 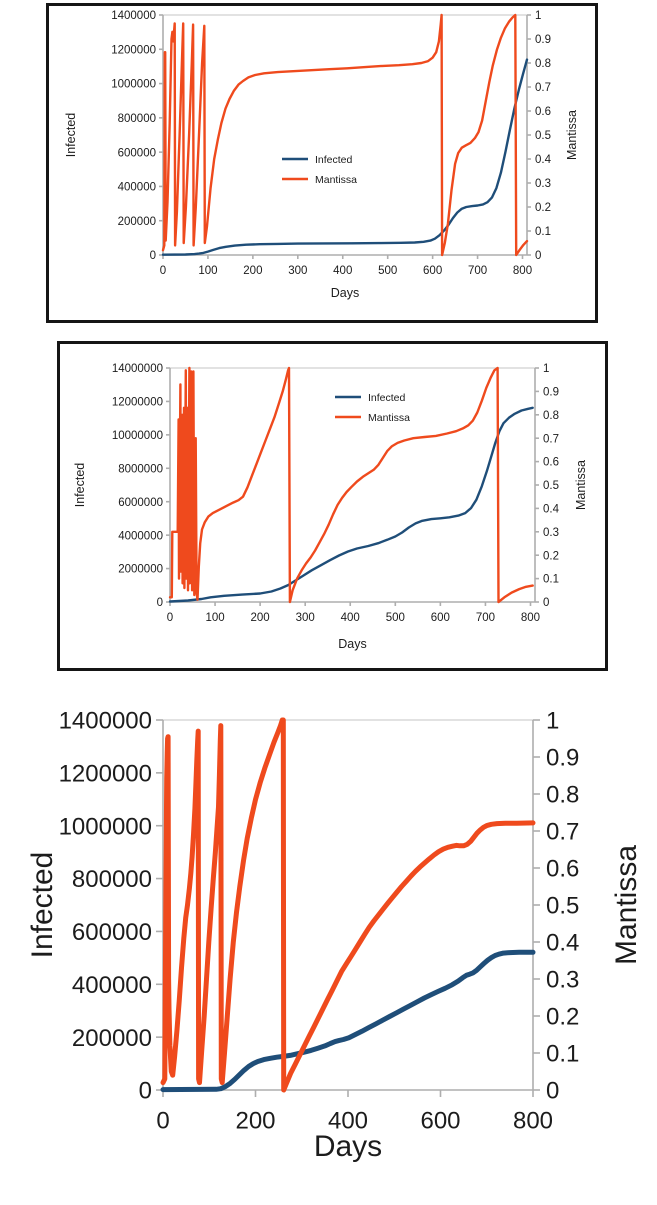 I want to click on legend-label-mantissa: Mantissa, so click(x=336, y=180).